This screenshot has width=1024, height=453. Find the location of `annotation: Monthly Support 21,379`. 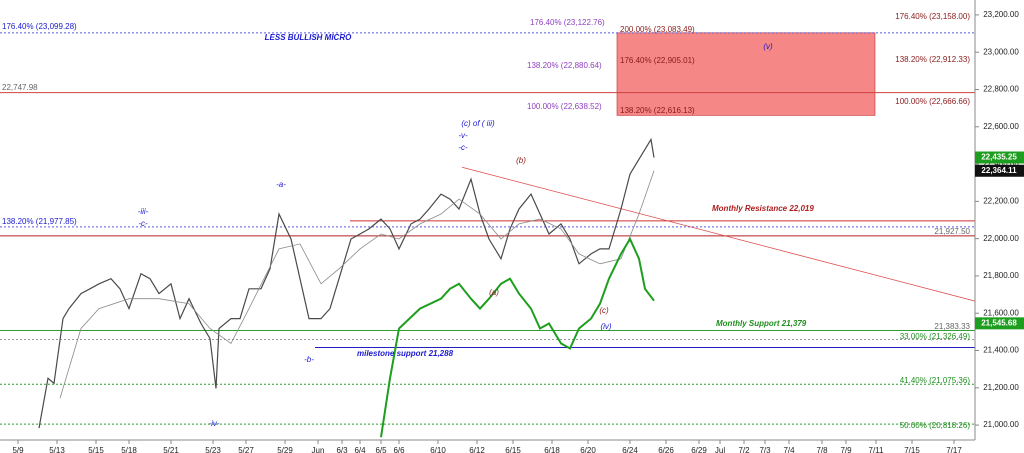

annotation: Monthly Support 21,379 is located at coordinates (761, 323).